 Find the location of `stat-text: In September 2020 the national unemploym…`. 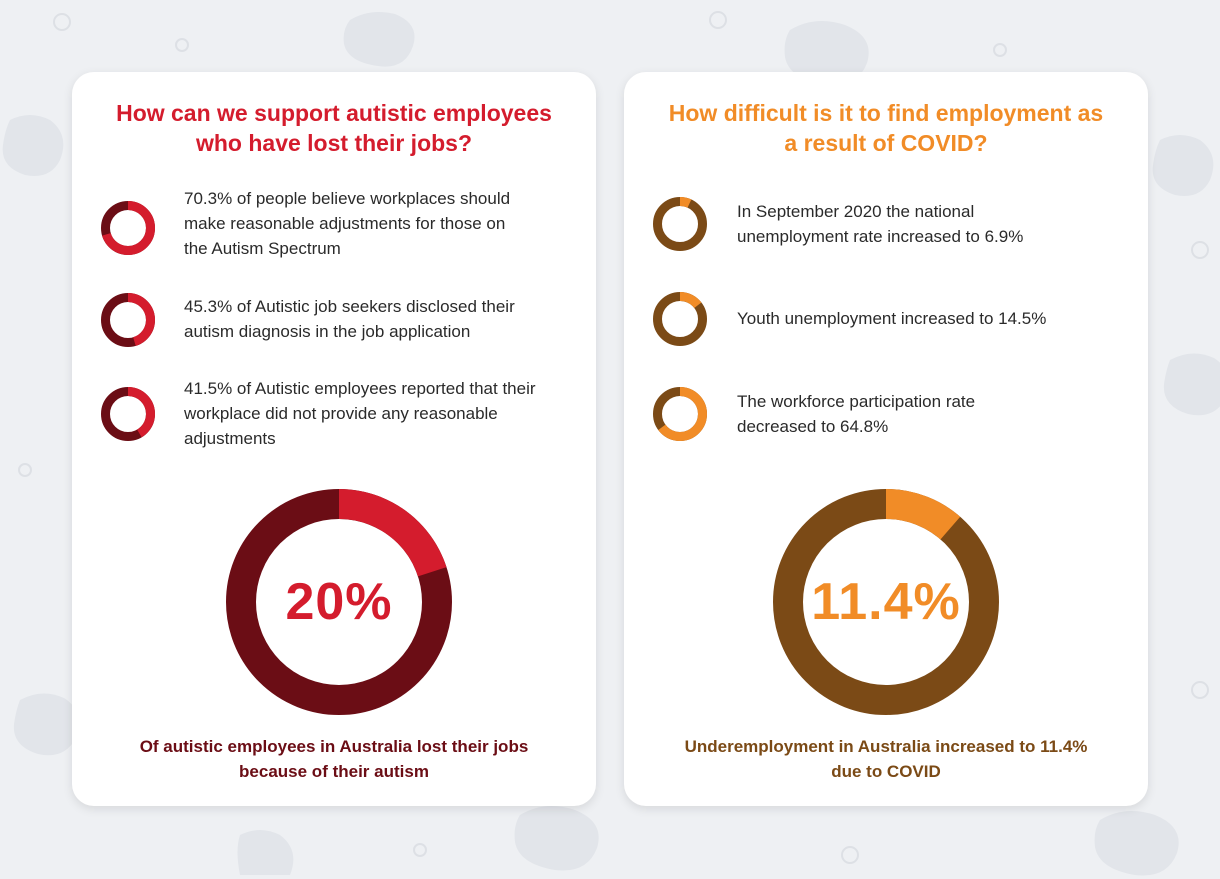

stat-text: In September 2020 the national unemploym… is located at coordinates (880, 224).